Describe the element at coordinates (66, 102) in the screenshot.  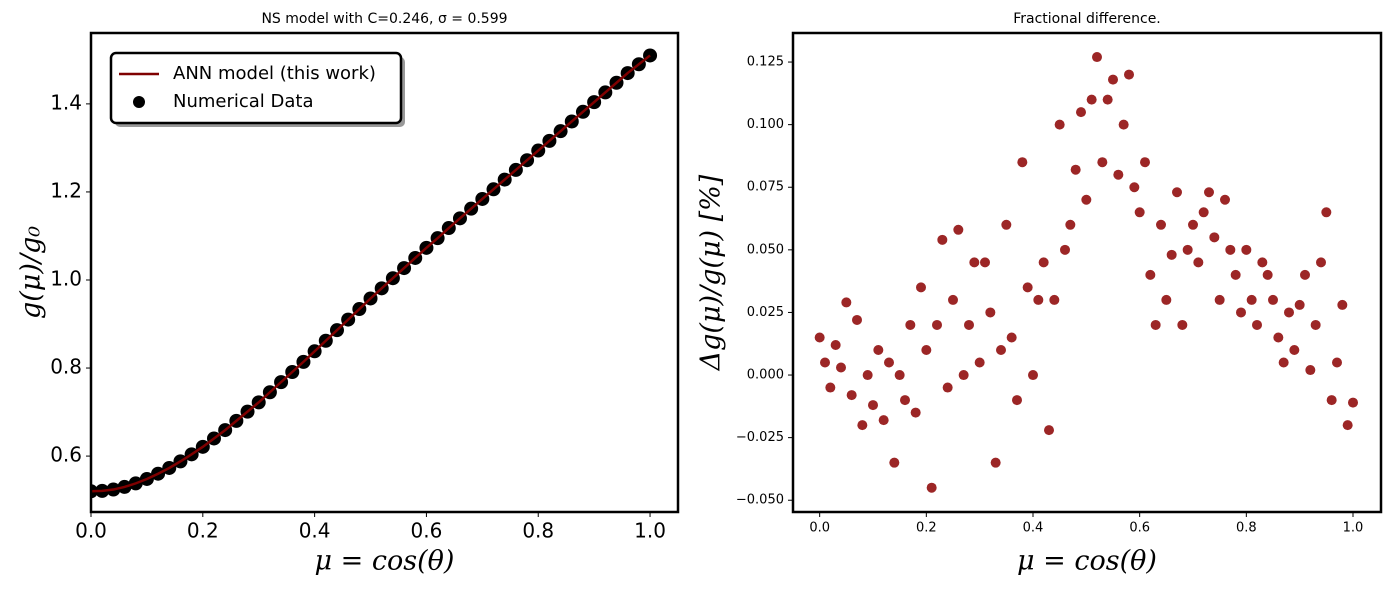
I see `y-tick-label: 1.4` at that location.